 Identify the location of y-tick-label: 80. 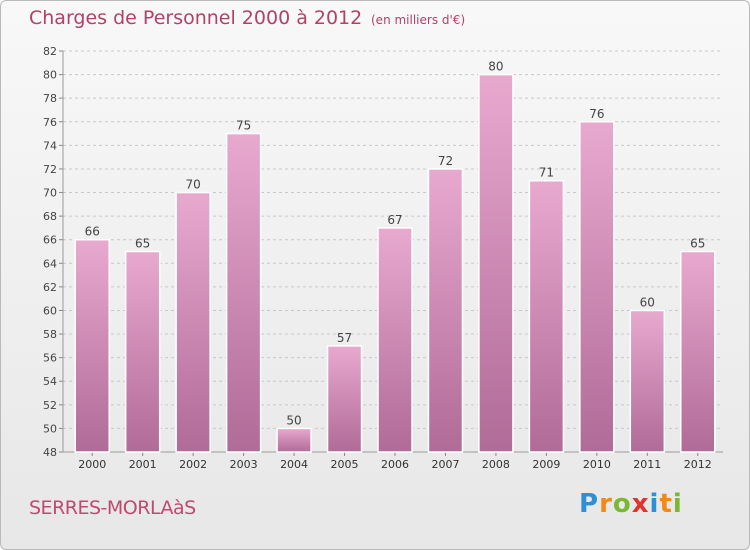
(50, 75).